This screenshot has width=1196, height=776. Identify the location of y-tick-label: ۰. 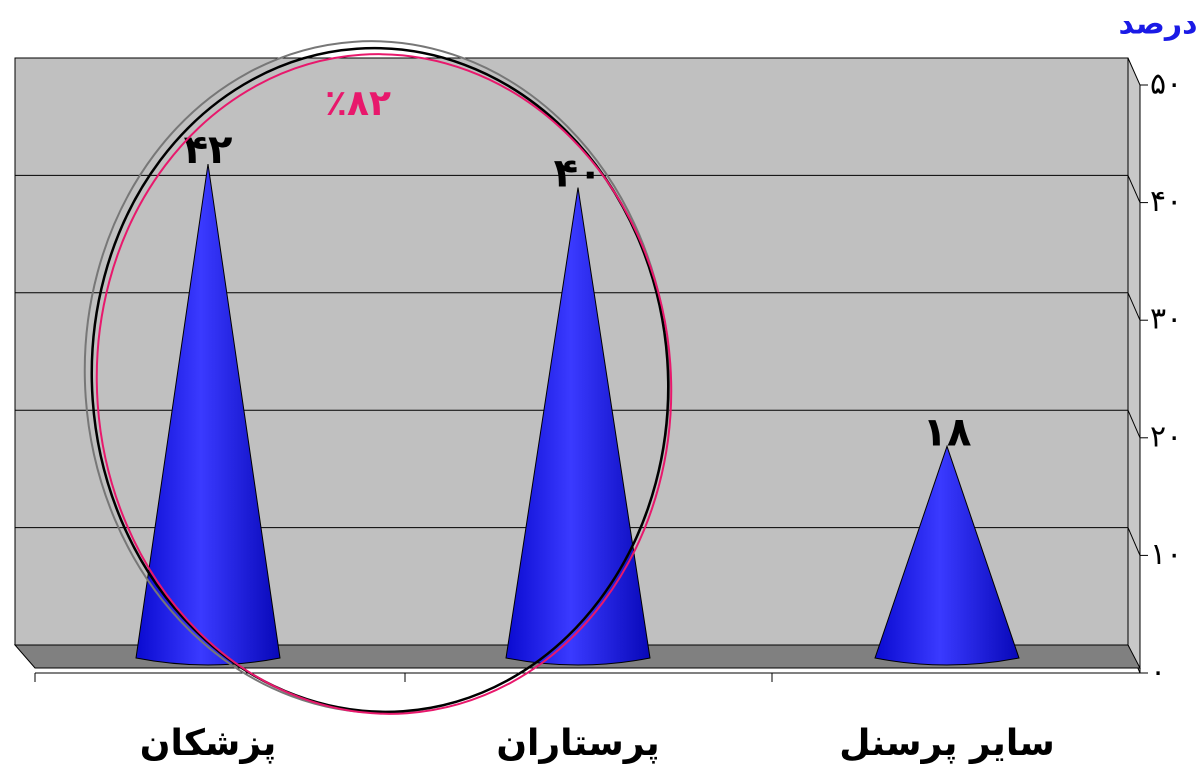
(1158, 672).